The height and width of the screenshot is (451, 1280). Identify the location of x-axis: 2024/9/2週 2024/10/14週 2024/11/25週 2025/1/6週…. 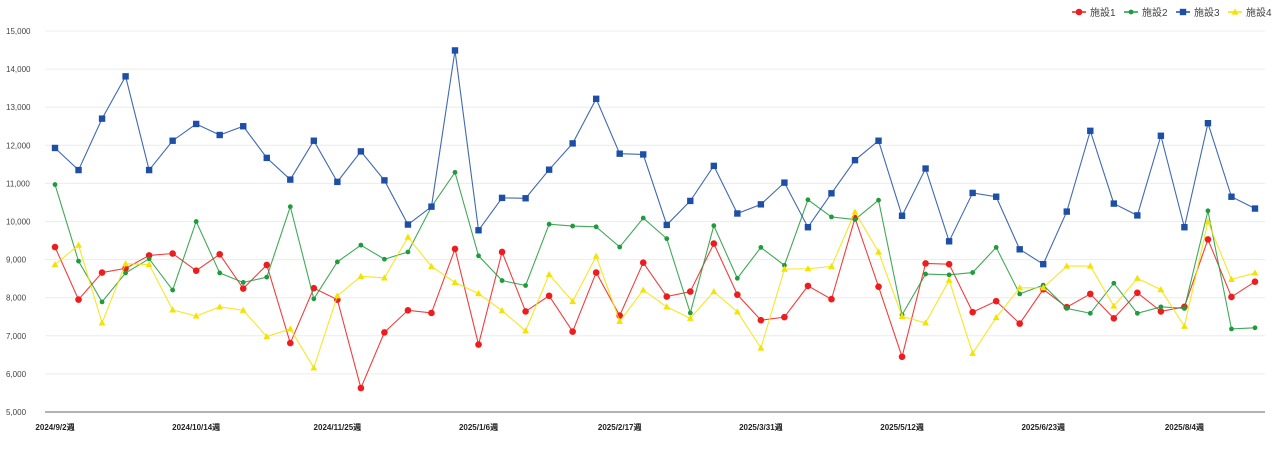
(619, 427).